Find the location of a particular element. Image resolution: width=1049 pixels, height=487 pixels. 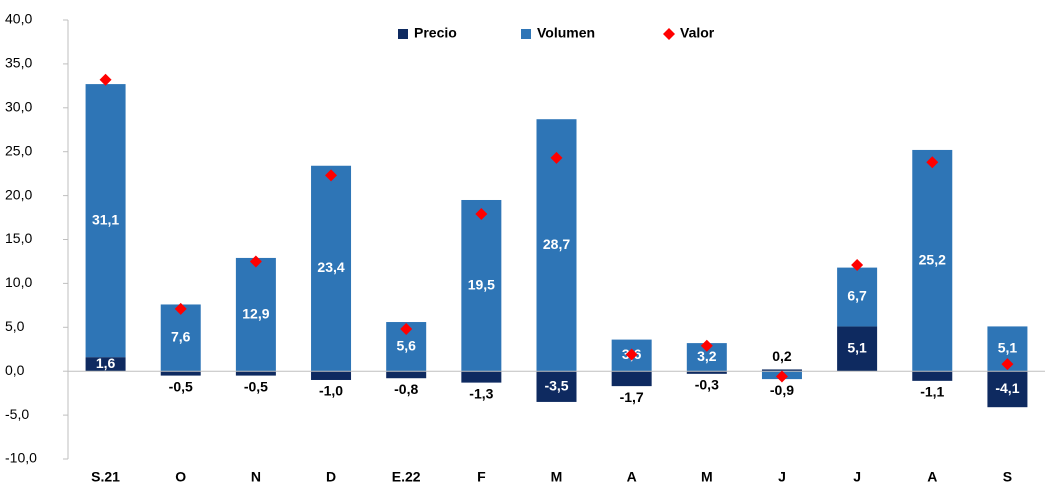

y-tick-label: 20,0 is located at coordinates (18, 194).